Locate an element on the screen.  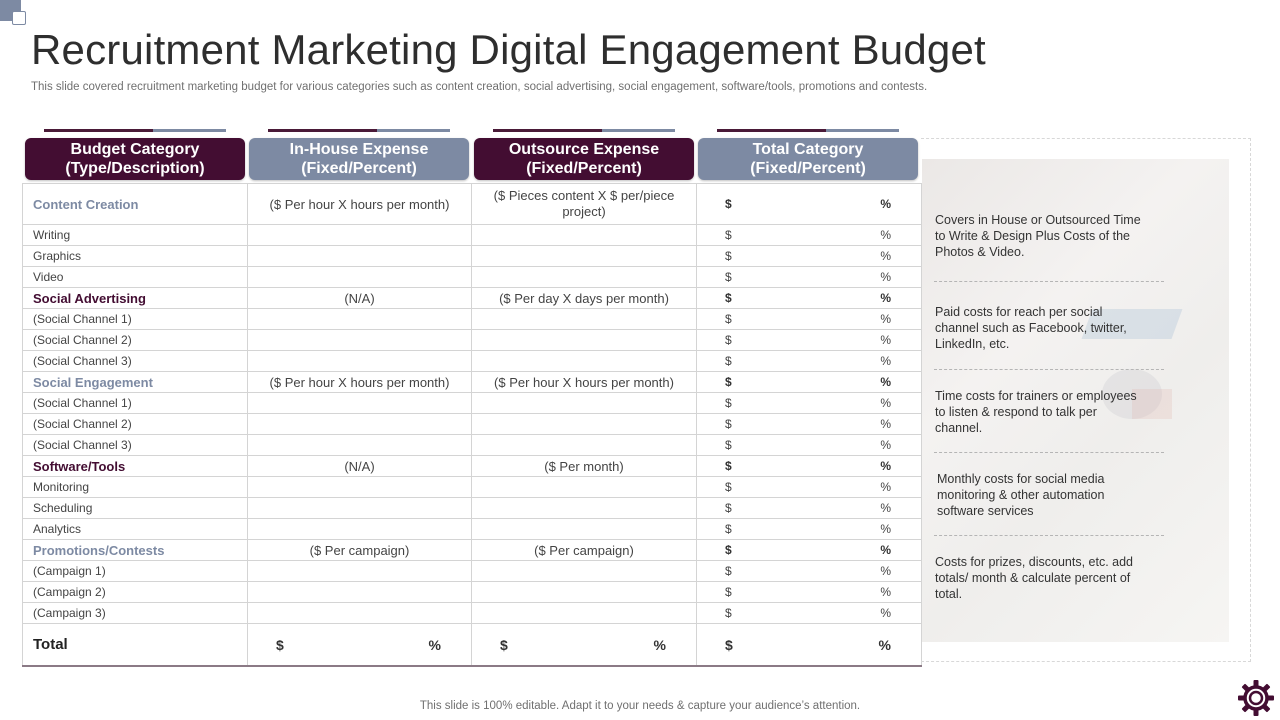
category-row: Software/Tools (N/A) ($ Per month) $% is located at coordinates (472, 466).